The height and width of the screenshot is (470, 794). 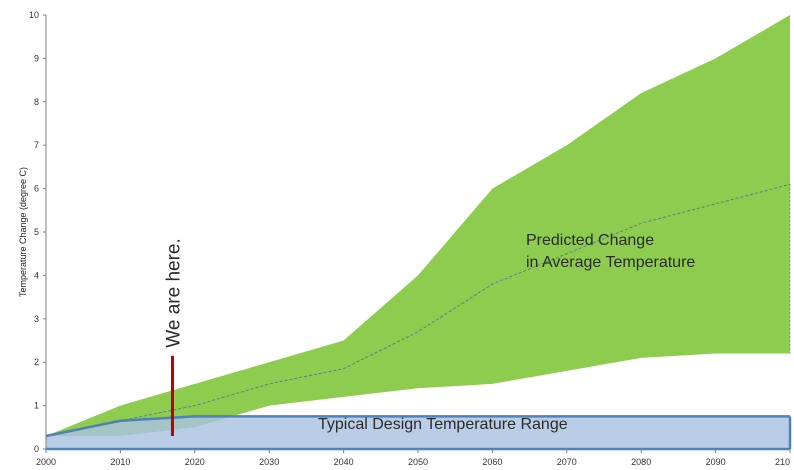 I want to click on y-tick-label: 6, so click(x=36, y=189).